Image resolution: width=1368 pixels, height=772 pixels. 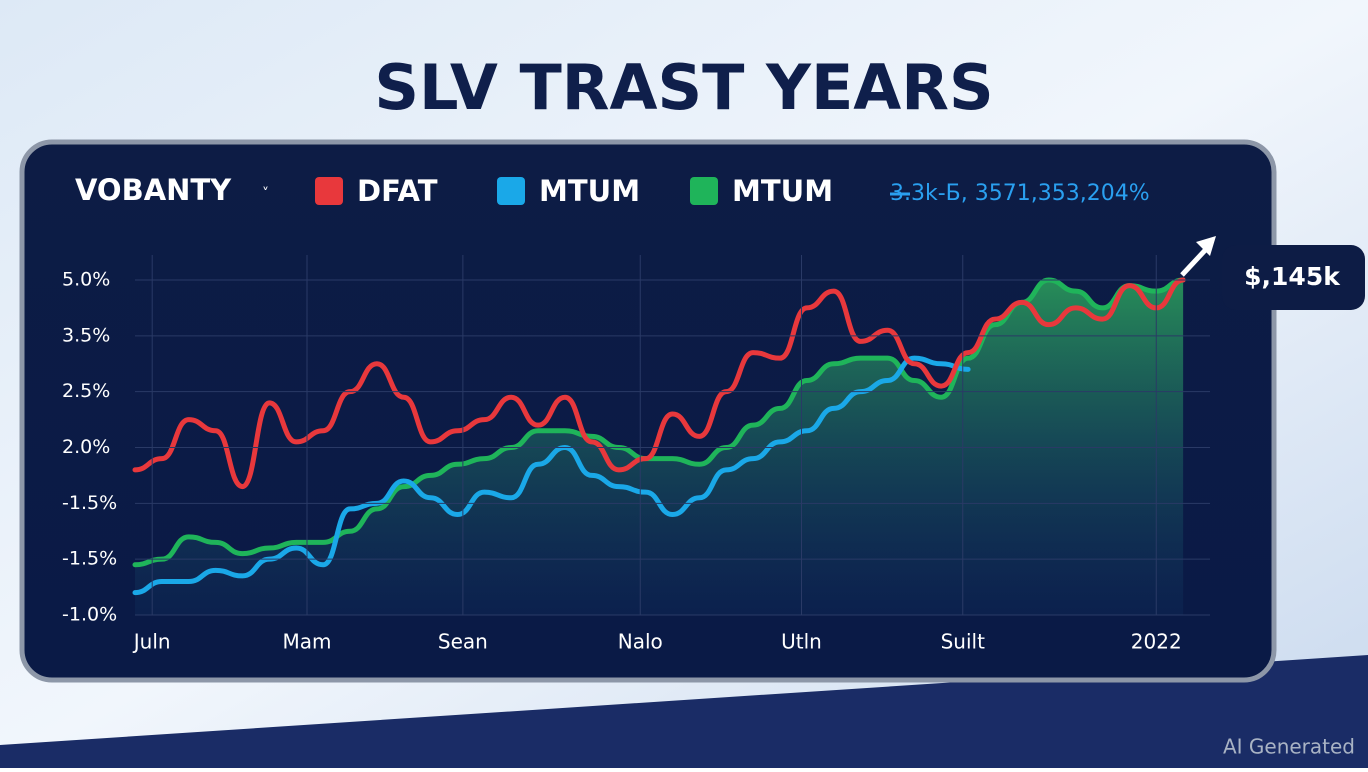 What do you see at coordinates (307, 642) in the screenshot?
I see `x-tick-label: Mam` at bounding box center [307, 642].